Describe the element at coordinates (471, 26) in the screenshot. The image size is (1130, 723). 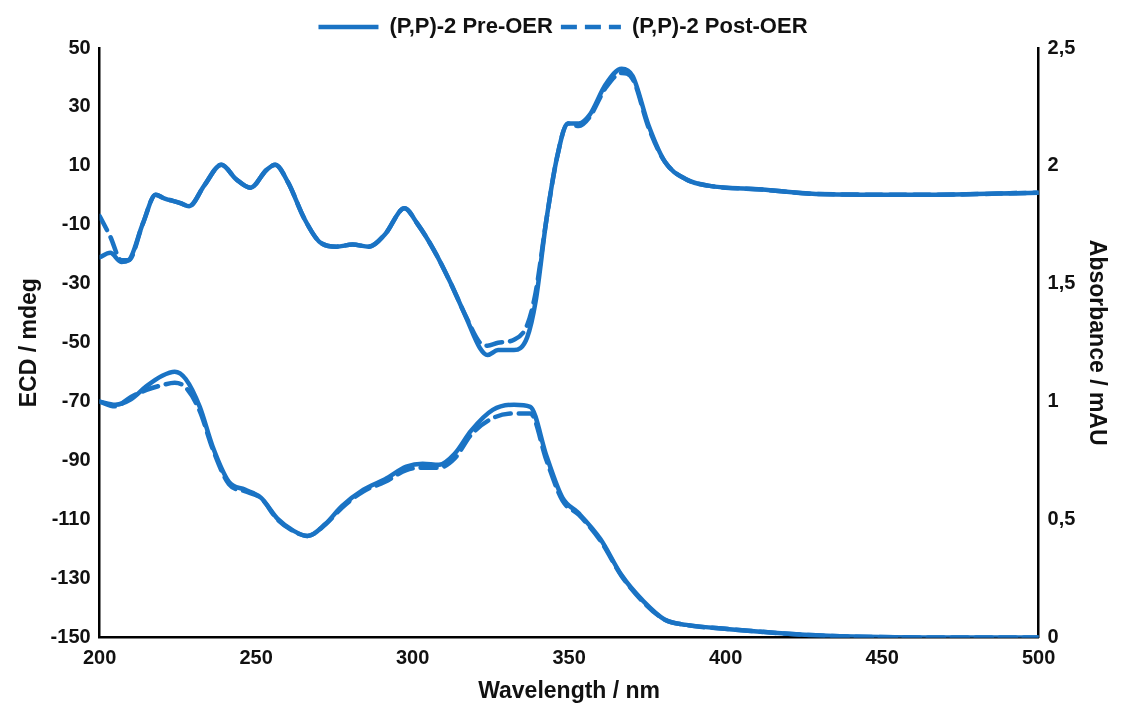
I see `legend-label: (P,P)-2 Pre-OER` at that location.